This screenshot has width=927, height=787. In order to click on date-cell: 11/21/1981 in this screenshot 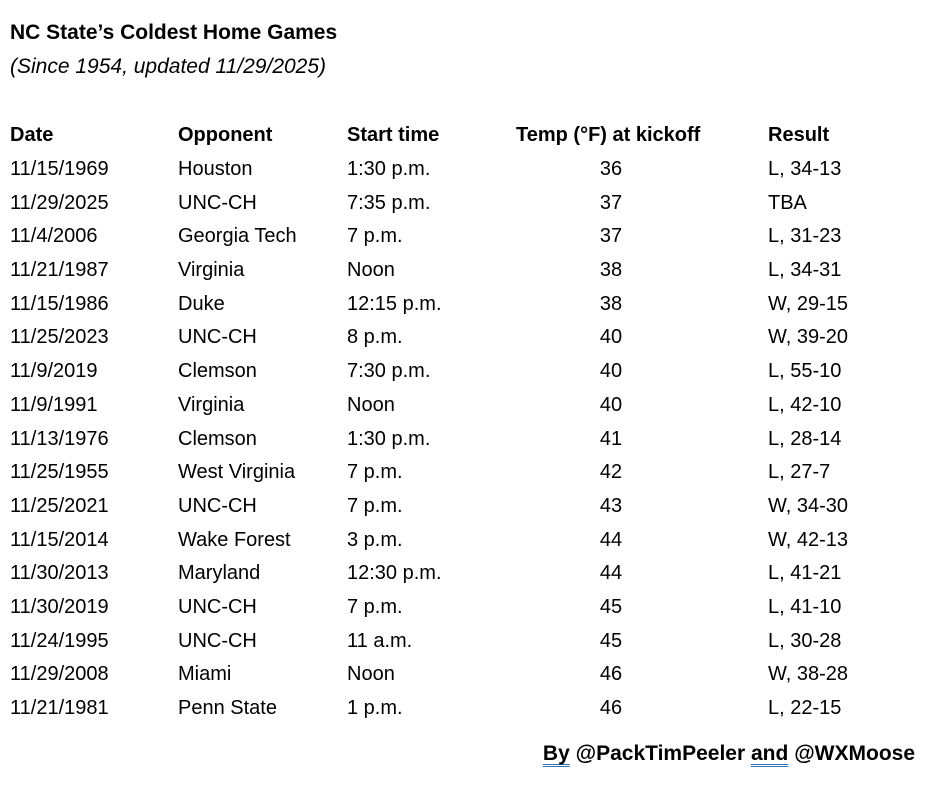, I will do `click(59, 708)`.